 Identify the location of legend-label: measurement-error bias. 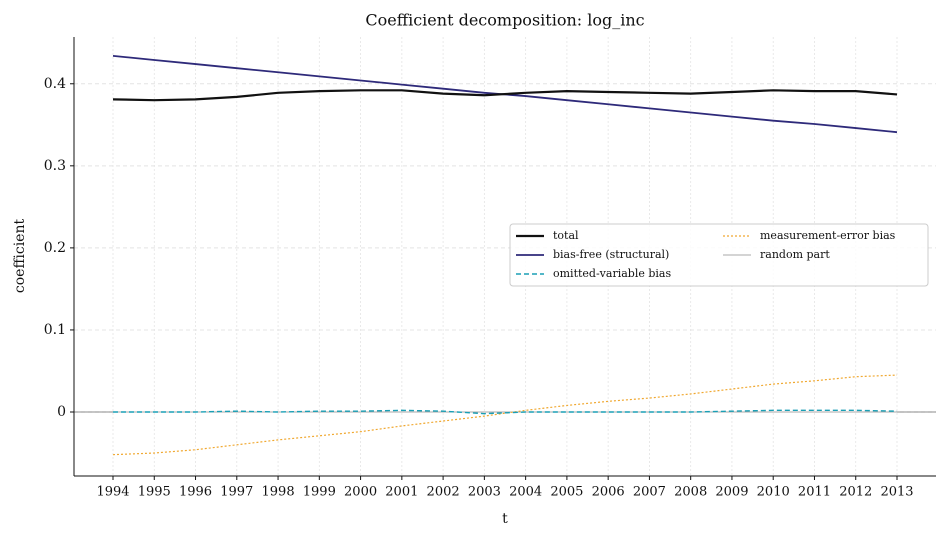
(828, 235).